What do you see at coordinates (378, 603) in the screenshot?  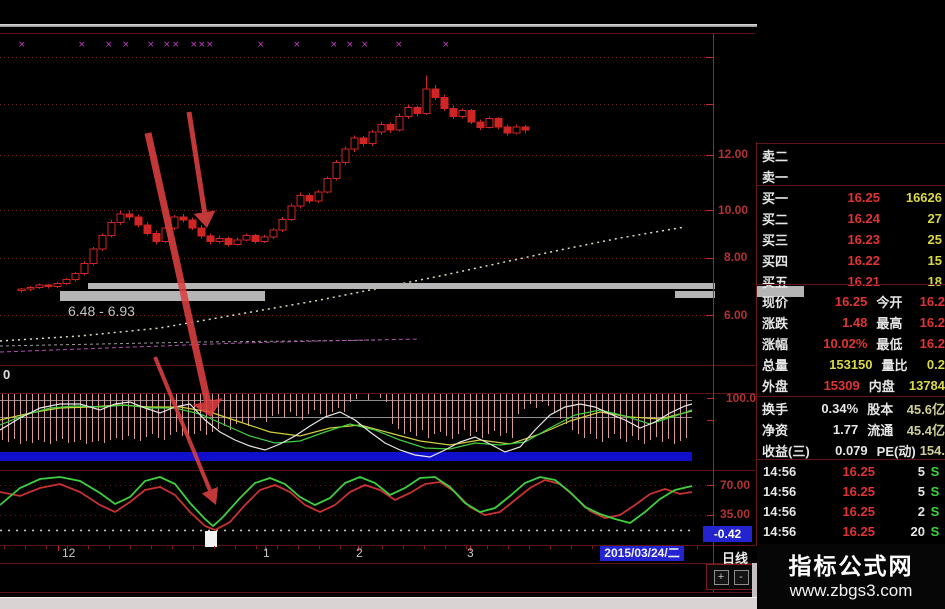 I see `horizontal-scrollbar` at bounding box center [378, 603].